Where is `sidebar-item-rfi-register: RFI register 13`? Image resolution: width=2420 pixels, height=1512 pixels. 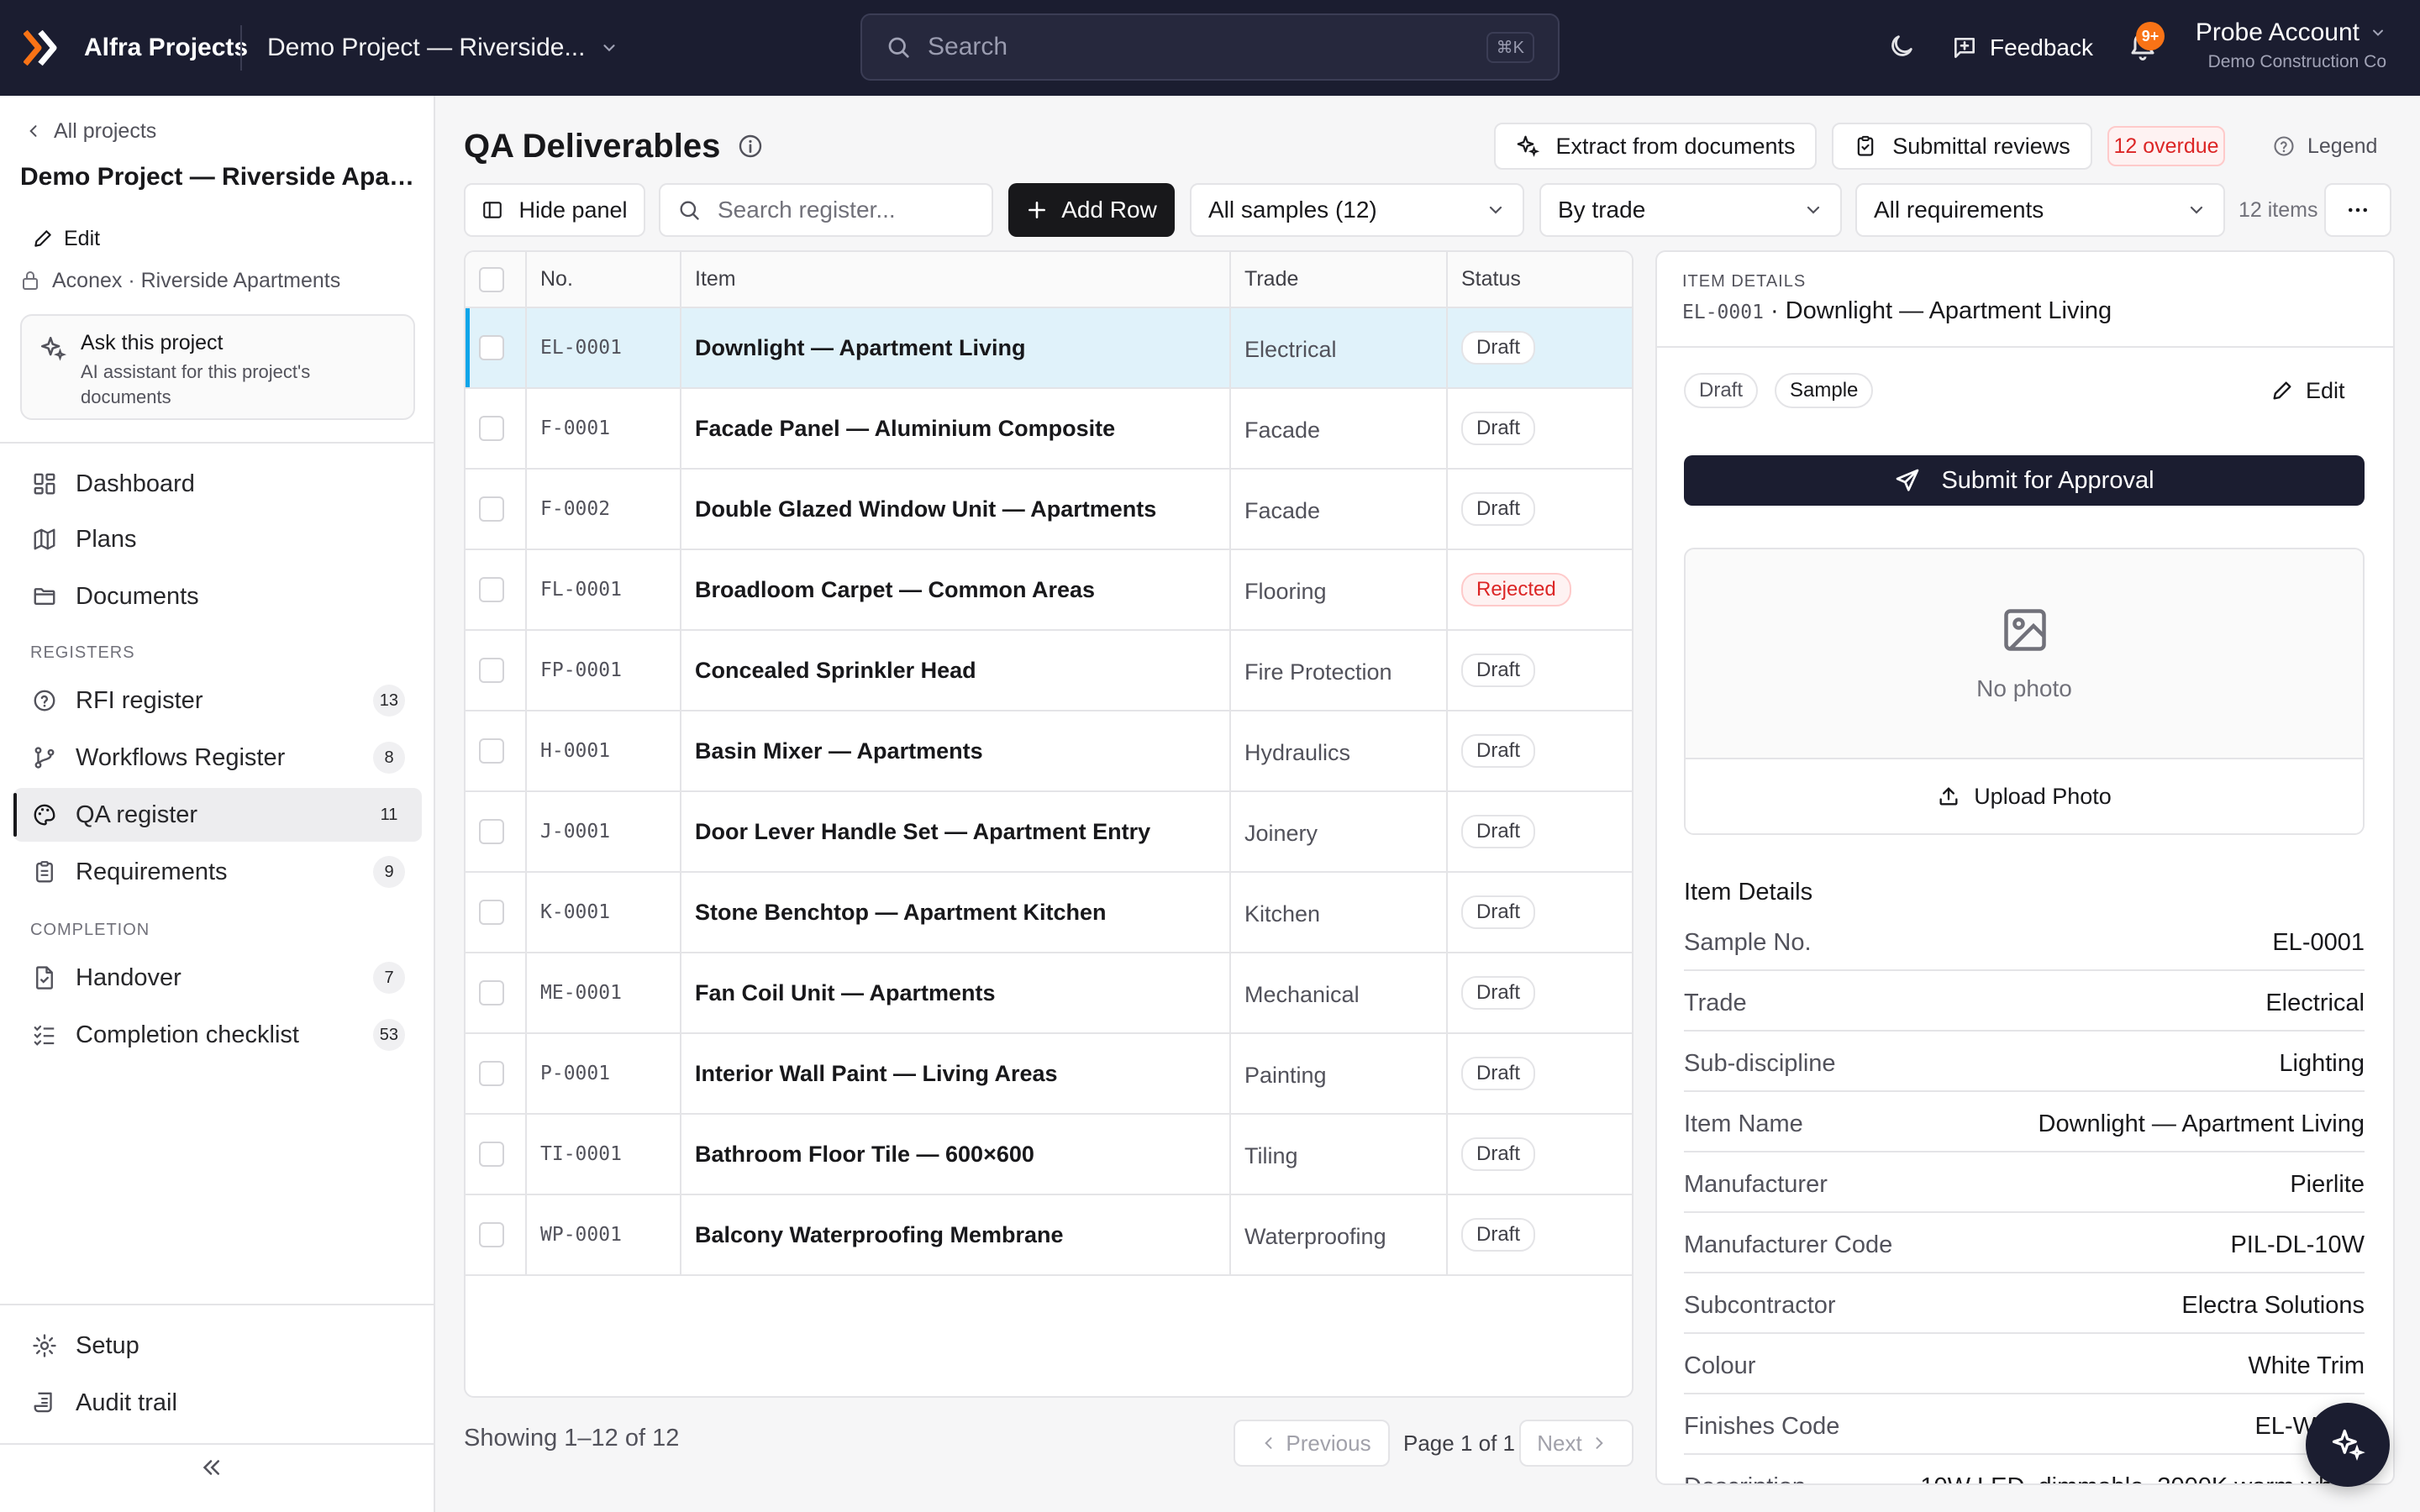 sidebar-item-rfi-register: RFI register 13 is located at coordinates (218, 700).